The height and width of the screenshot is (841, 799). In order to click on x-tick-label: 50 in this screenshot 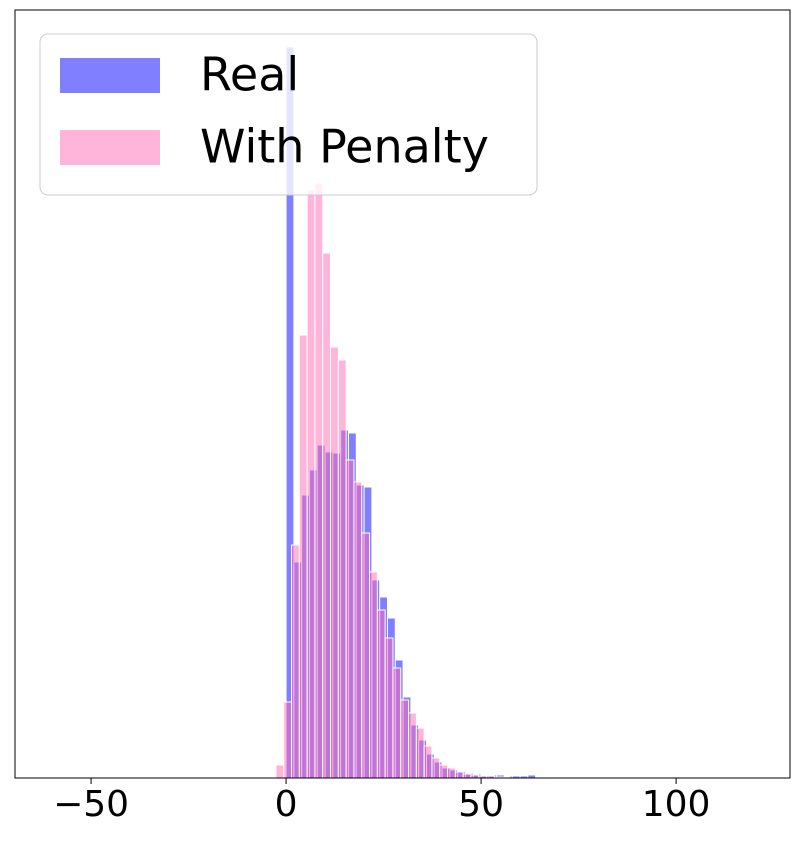, I will do `click(481, 804)`.